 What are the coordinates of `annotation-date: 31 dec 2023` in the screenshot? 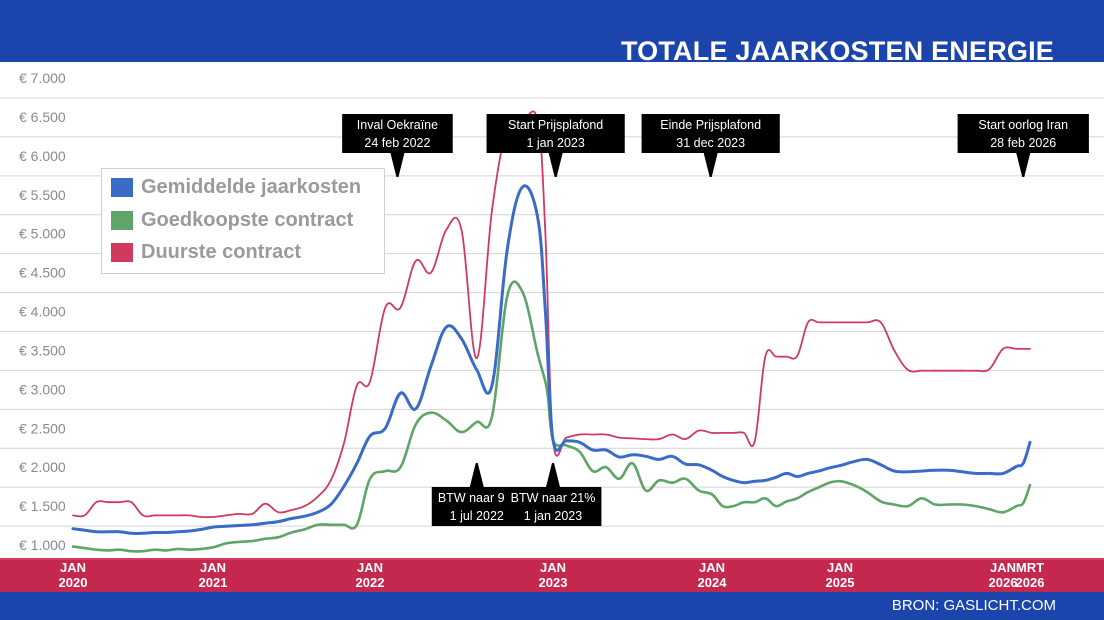 It's located at (710, 143).